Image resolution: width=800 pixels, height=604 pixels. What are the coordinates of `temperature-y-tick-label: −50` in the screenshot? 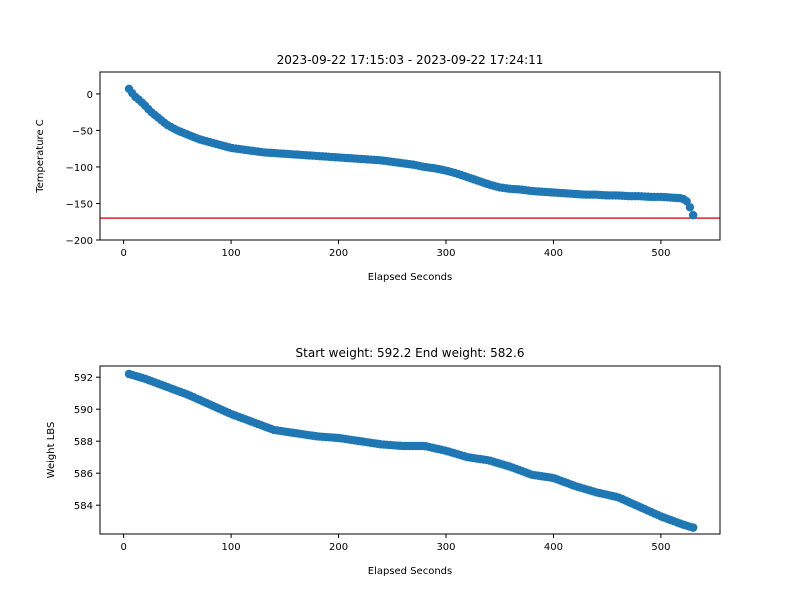 It's located at (82, 131).